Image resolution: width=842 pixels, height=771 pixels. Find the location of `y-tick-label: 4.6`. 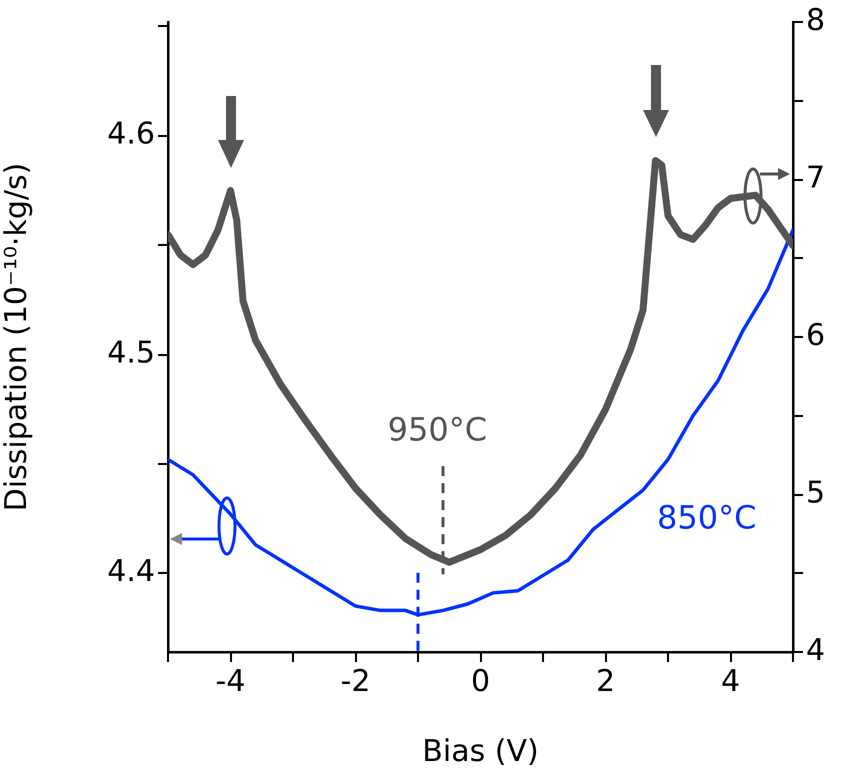

y-tick-label: 4.6 is located at coordinates (131, 134).